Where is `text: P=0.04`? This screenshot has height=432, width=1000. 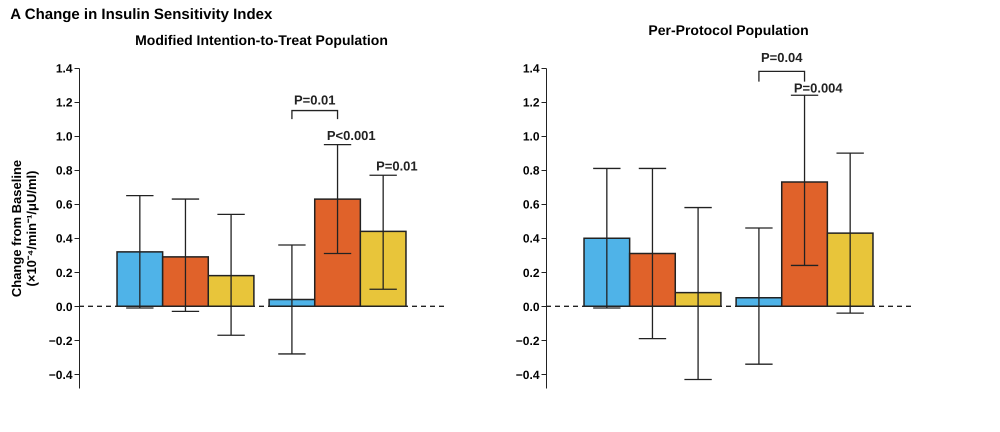 text: P=0.04 is located at coordinates (782, 57).